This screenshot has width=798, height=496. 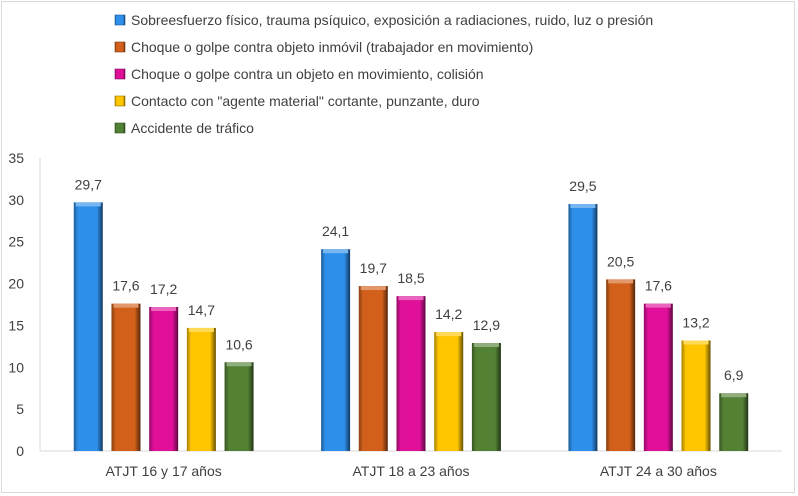 What do you see at coordinates (734, 375) in the screenshot?
I see `data-label: 6,9` at bounding box center [734, 375].